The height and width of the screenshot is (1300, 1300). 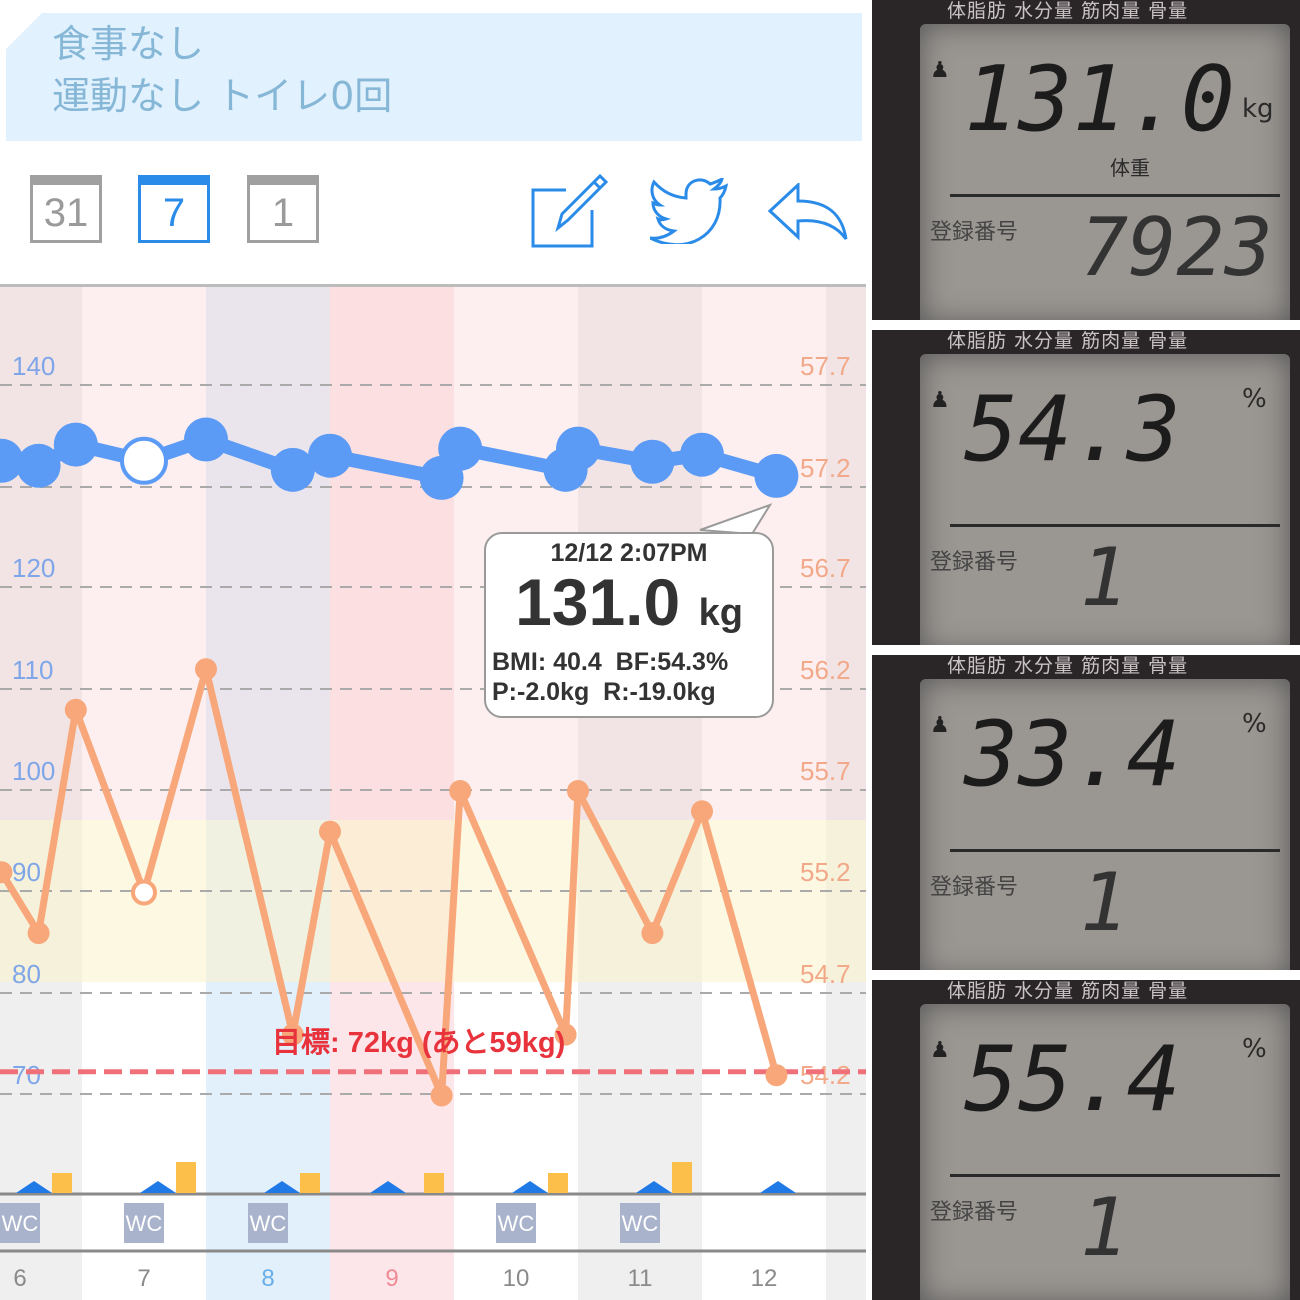 I want to click on calendar-month-label: 31, so click(x=66, y=213).